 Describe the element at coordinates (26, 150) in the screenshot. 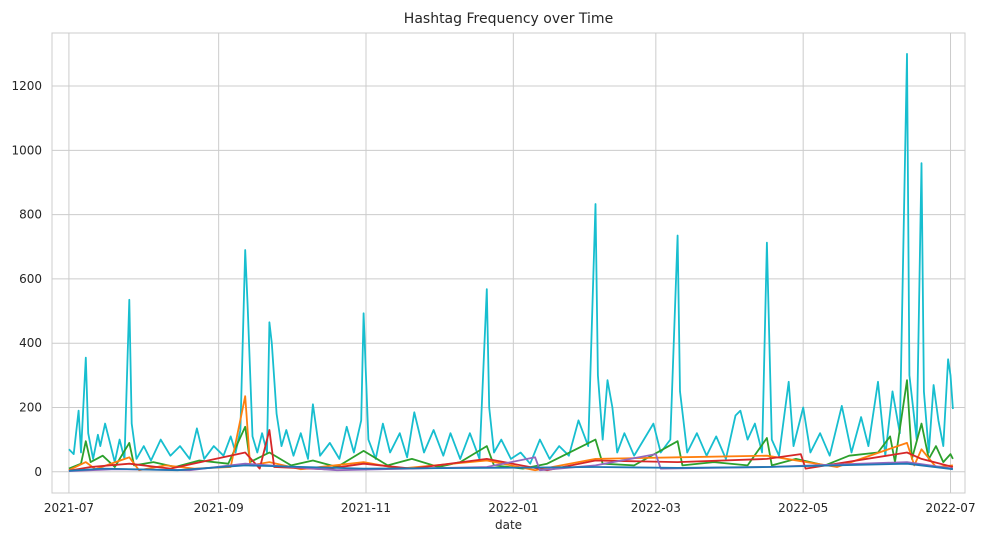

I see `y-tick-label: 1000` at that location.